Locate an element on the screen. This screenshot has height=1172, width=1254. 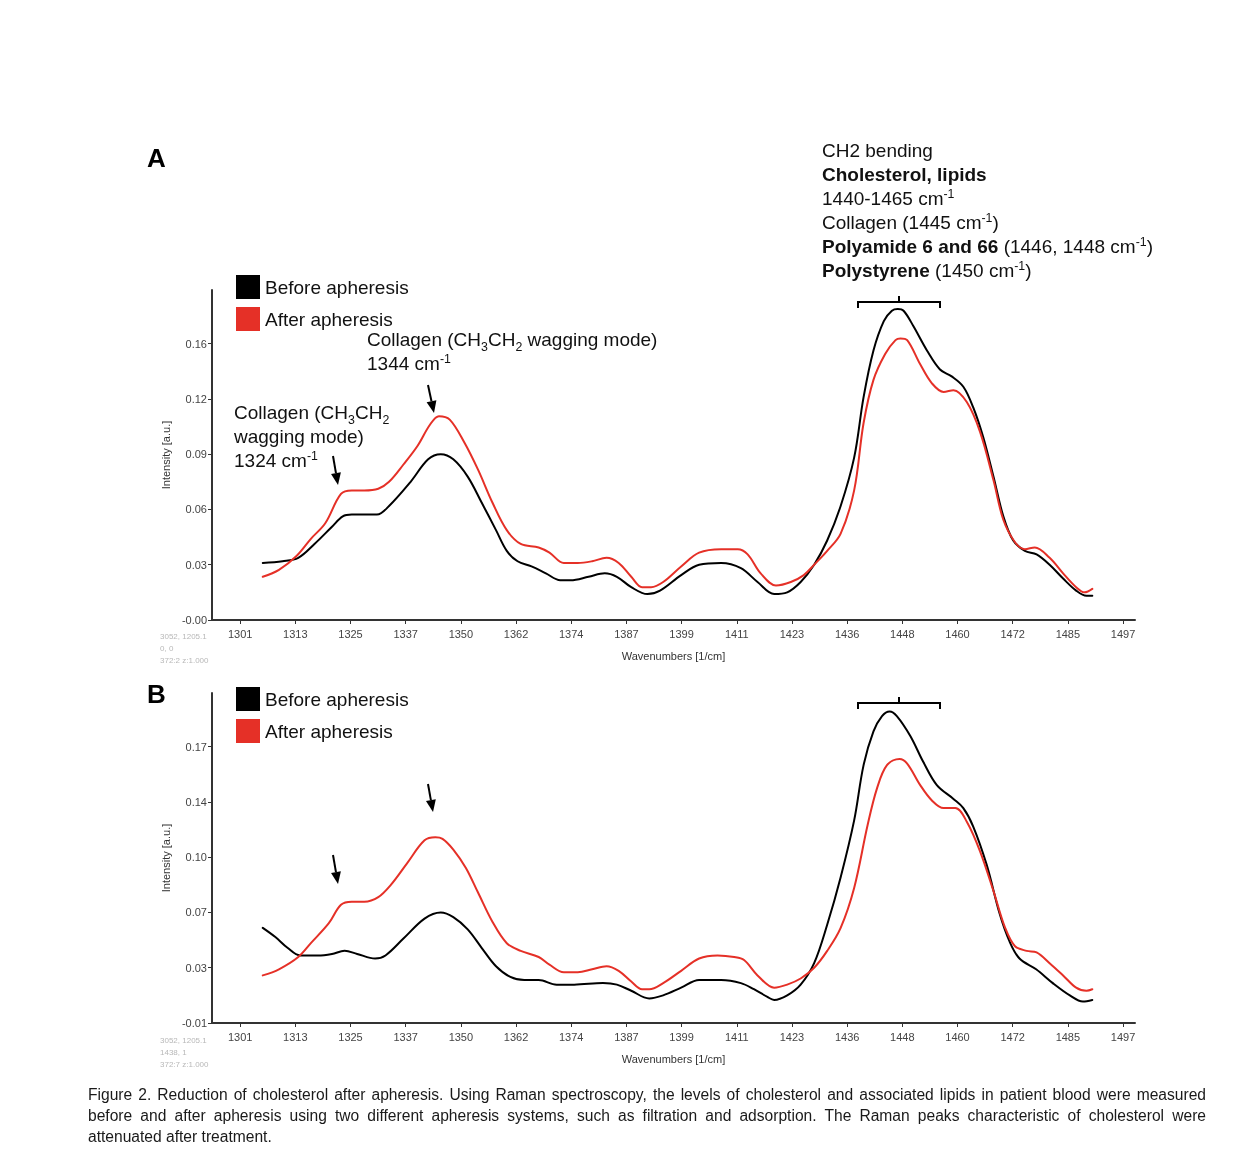
text: Collagen (CH$_{3}$CH$_{2}$ wagging mode) 1344 cm$^{-1}$ is located at coordinates (512, 351).